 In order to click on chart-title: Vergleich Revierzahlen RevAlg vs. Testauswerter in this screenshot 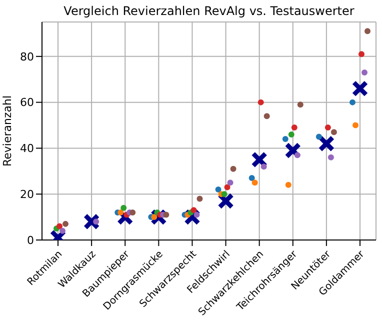, I will do `click(209, 11)`.